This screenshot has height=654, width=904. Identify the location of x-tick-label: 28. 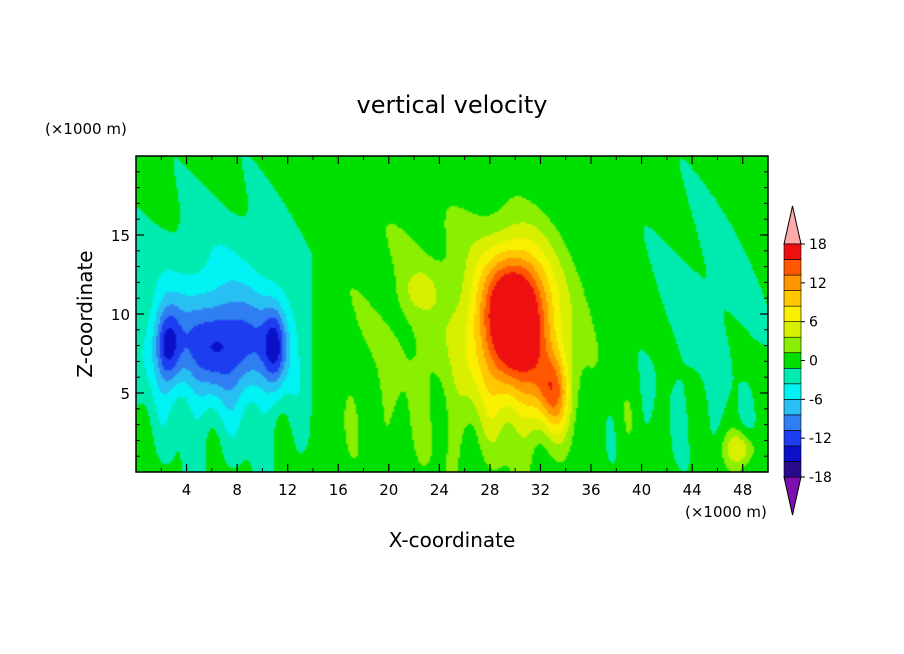
(489, 490).